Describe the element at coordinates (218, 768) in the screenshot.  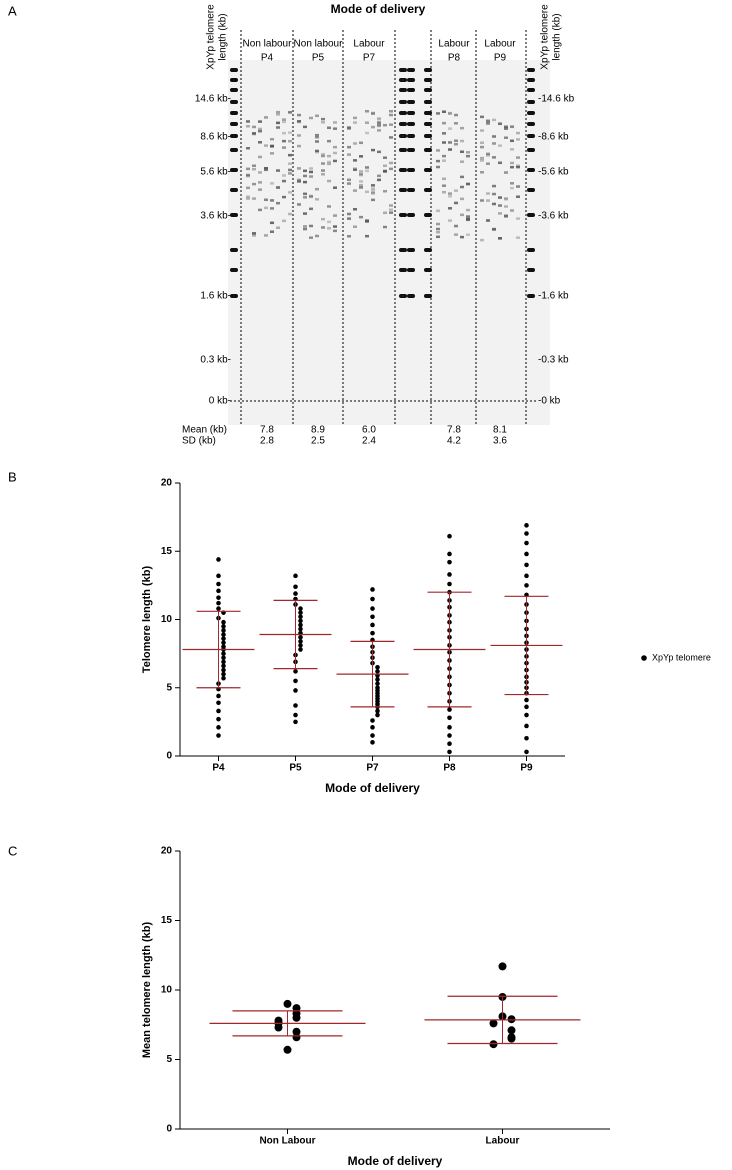
I see `x-tick-label: P4` at that location.